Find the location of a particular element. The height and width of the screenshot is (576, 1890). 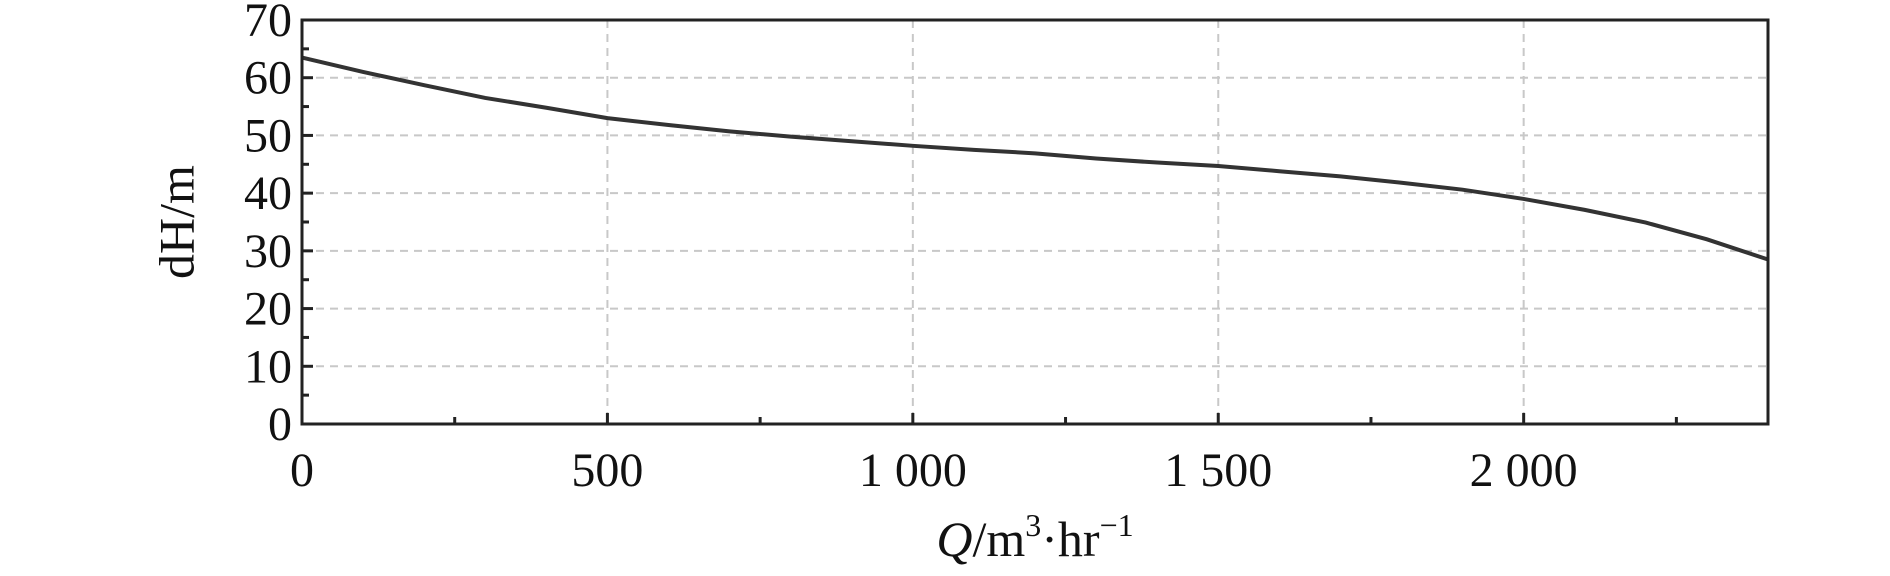

y-tick-label: 0 is located at coordinates (280, 424).